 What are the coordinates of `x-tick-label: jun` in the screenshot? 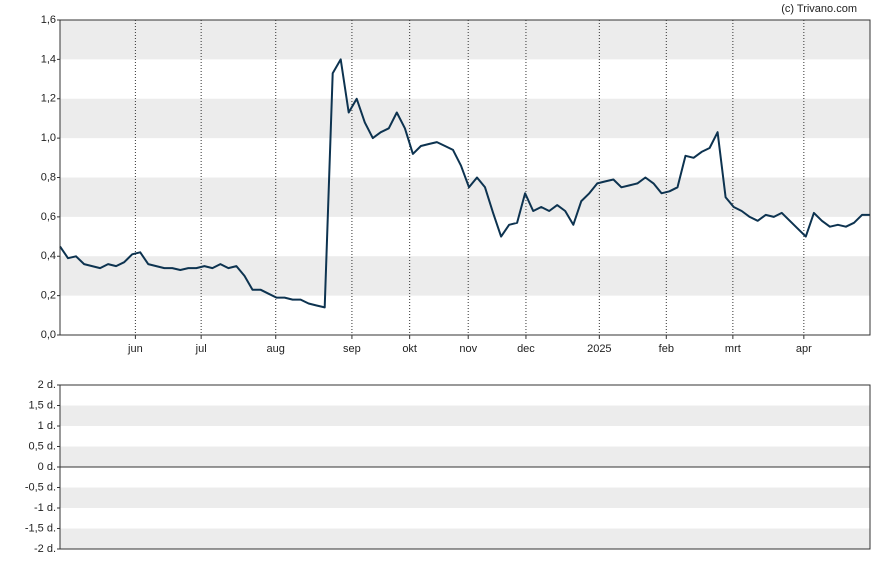 It's located at (135, 349).